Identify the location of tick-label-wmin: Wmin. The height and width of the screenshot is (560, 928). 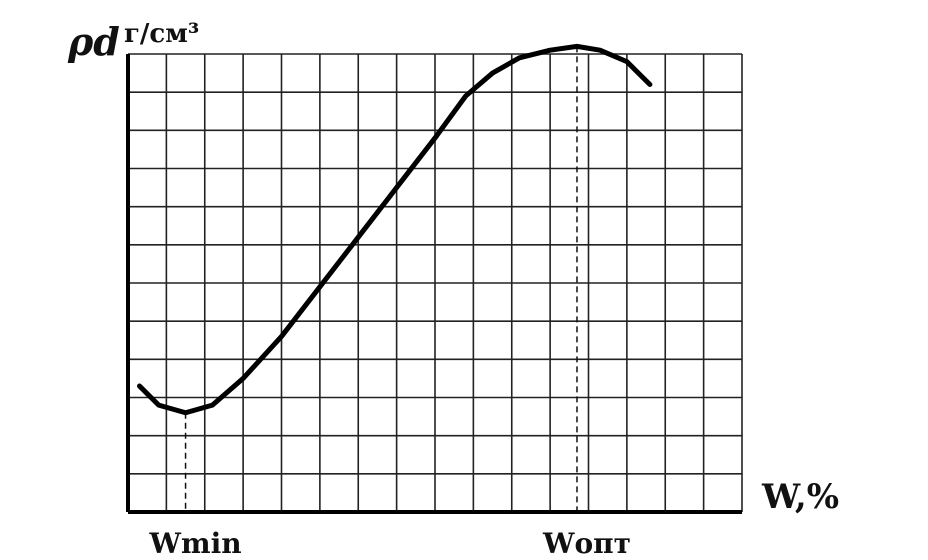
(195, 543).